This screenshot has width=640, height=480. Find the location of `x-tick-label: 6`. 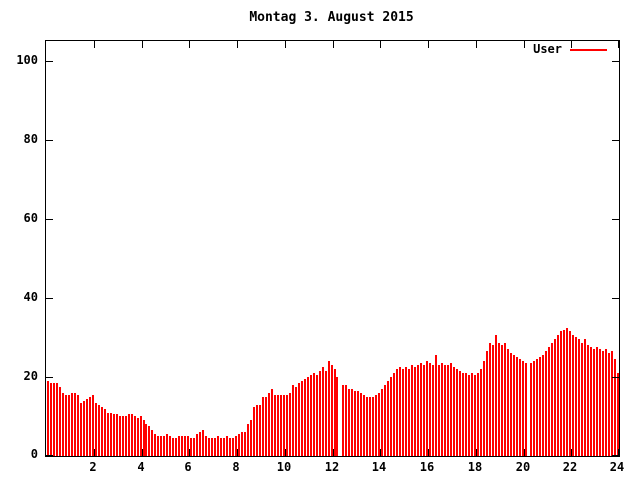

x-tick-label: 6 is located at coordinates (188, 467).